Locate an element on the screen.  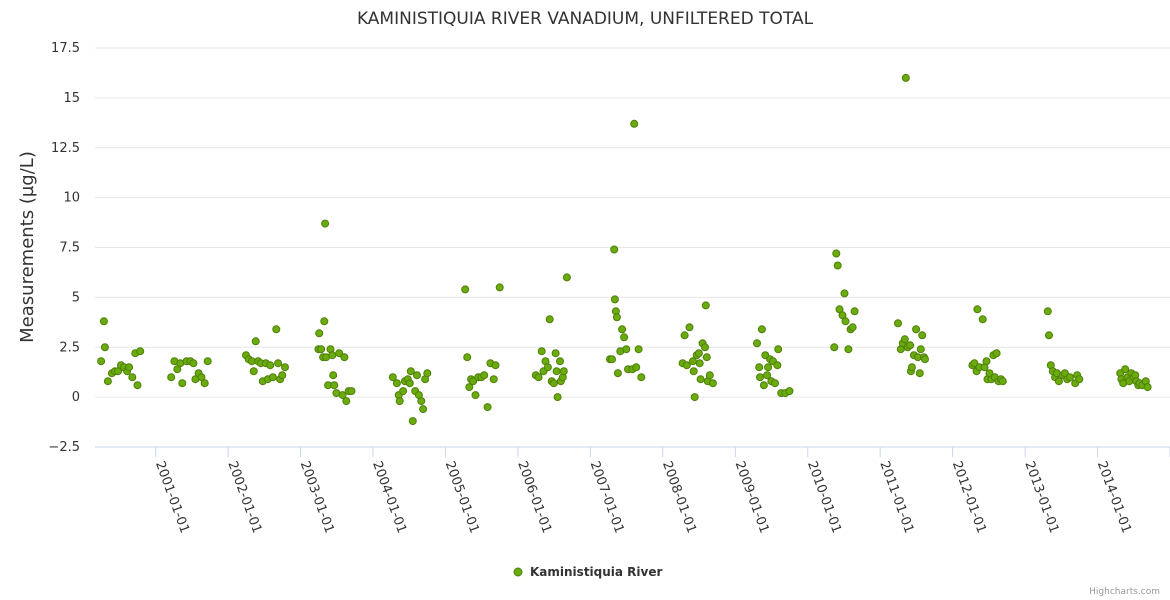
legend-marker is located at coordinates (518, 572).